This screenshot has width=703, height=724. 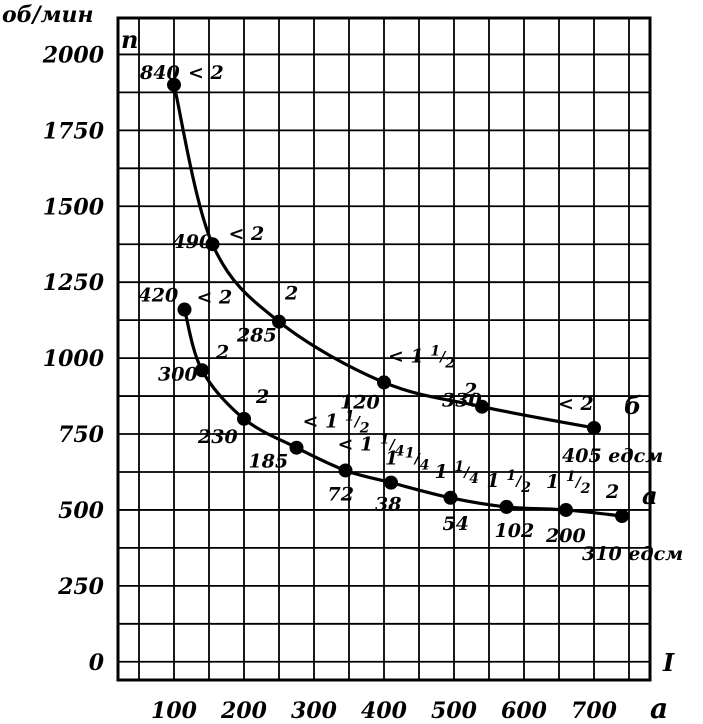 I want to click on y-tick-label: 1000, so click(x=74, y=359).